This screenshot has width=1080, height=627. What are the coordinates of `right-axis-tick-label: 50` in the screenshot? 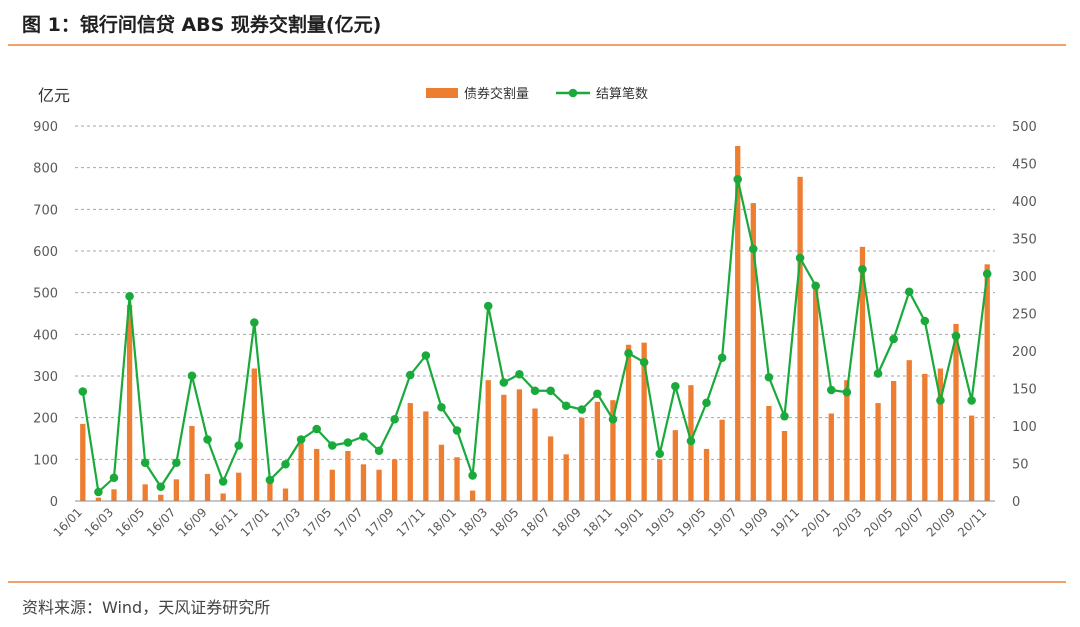 It's located at (1020, 465).